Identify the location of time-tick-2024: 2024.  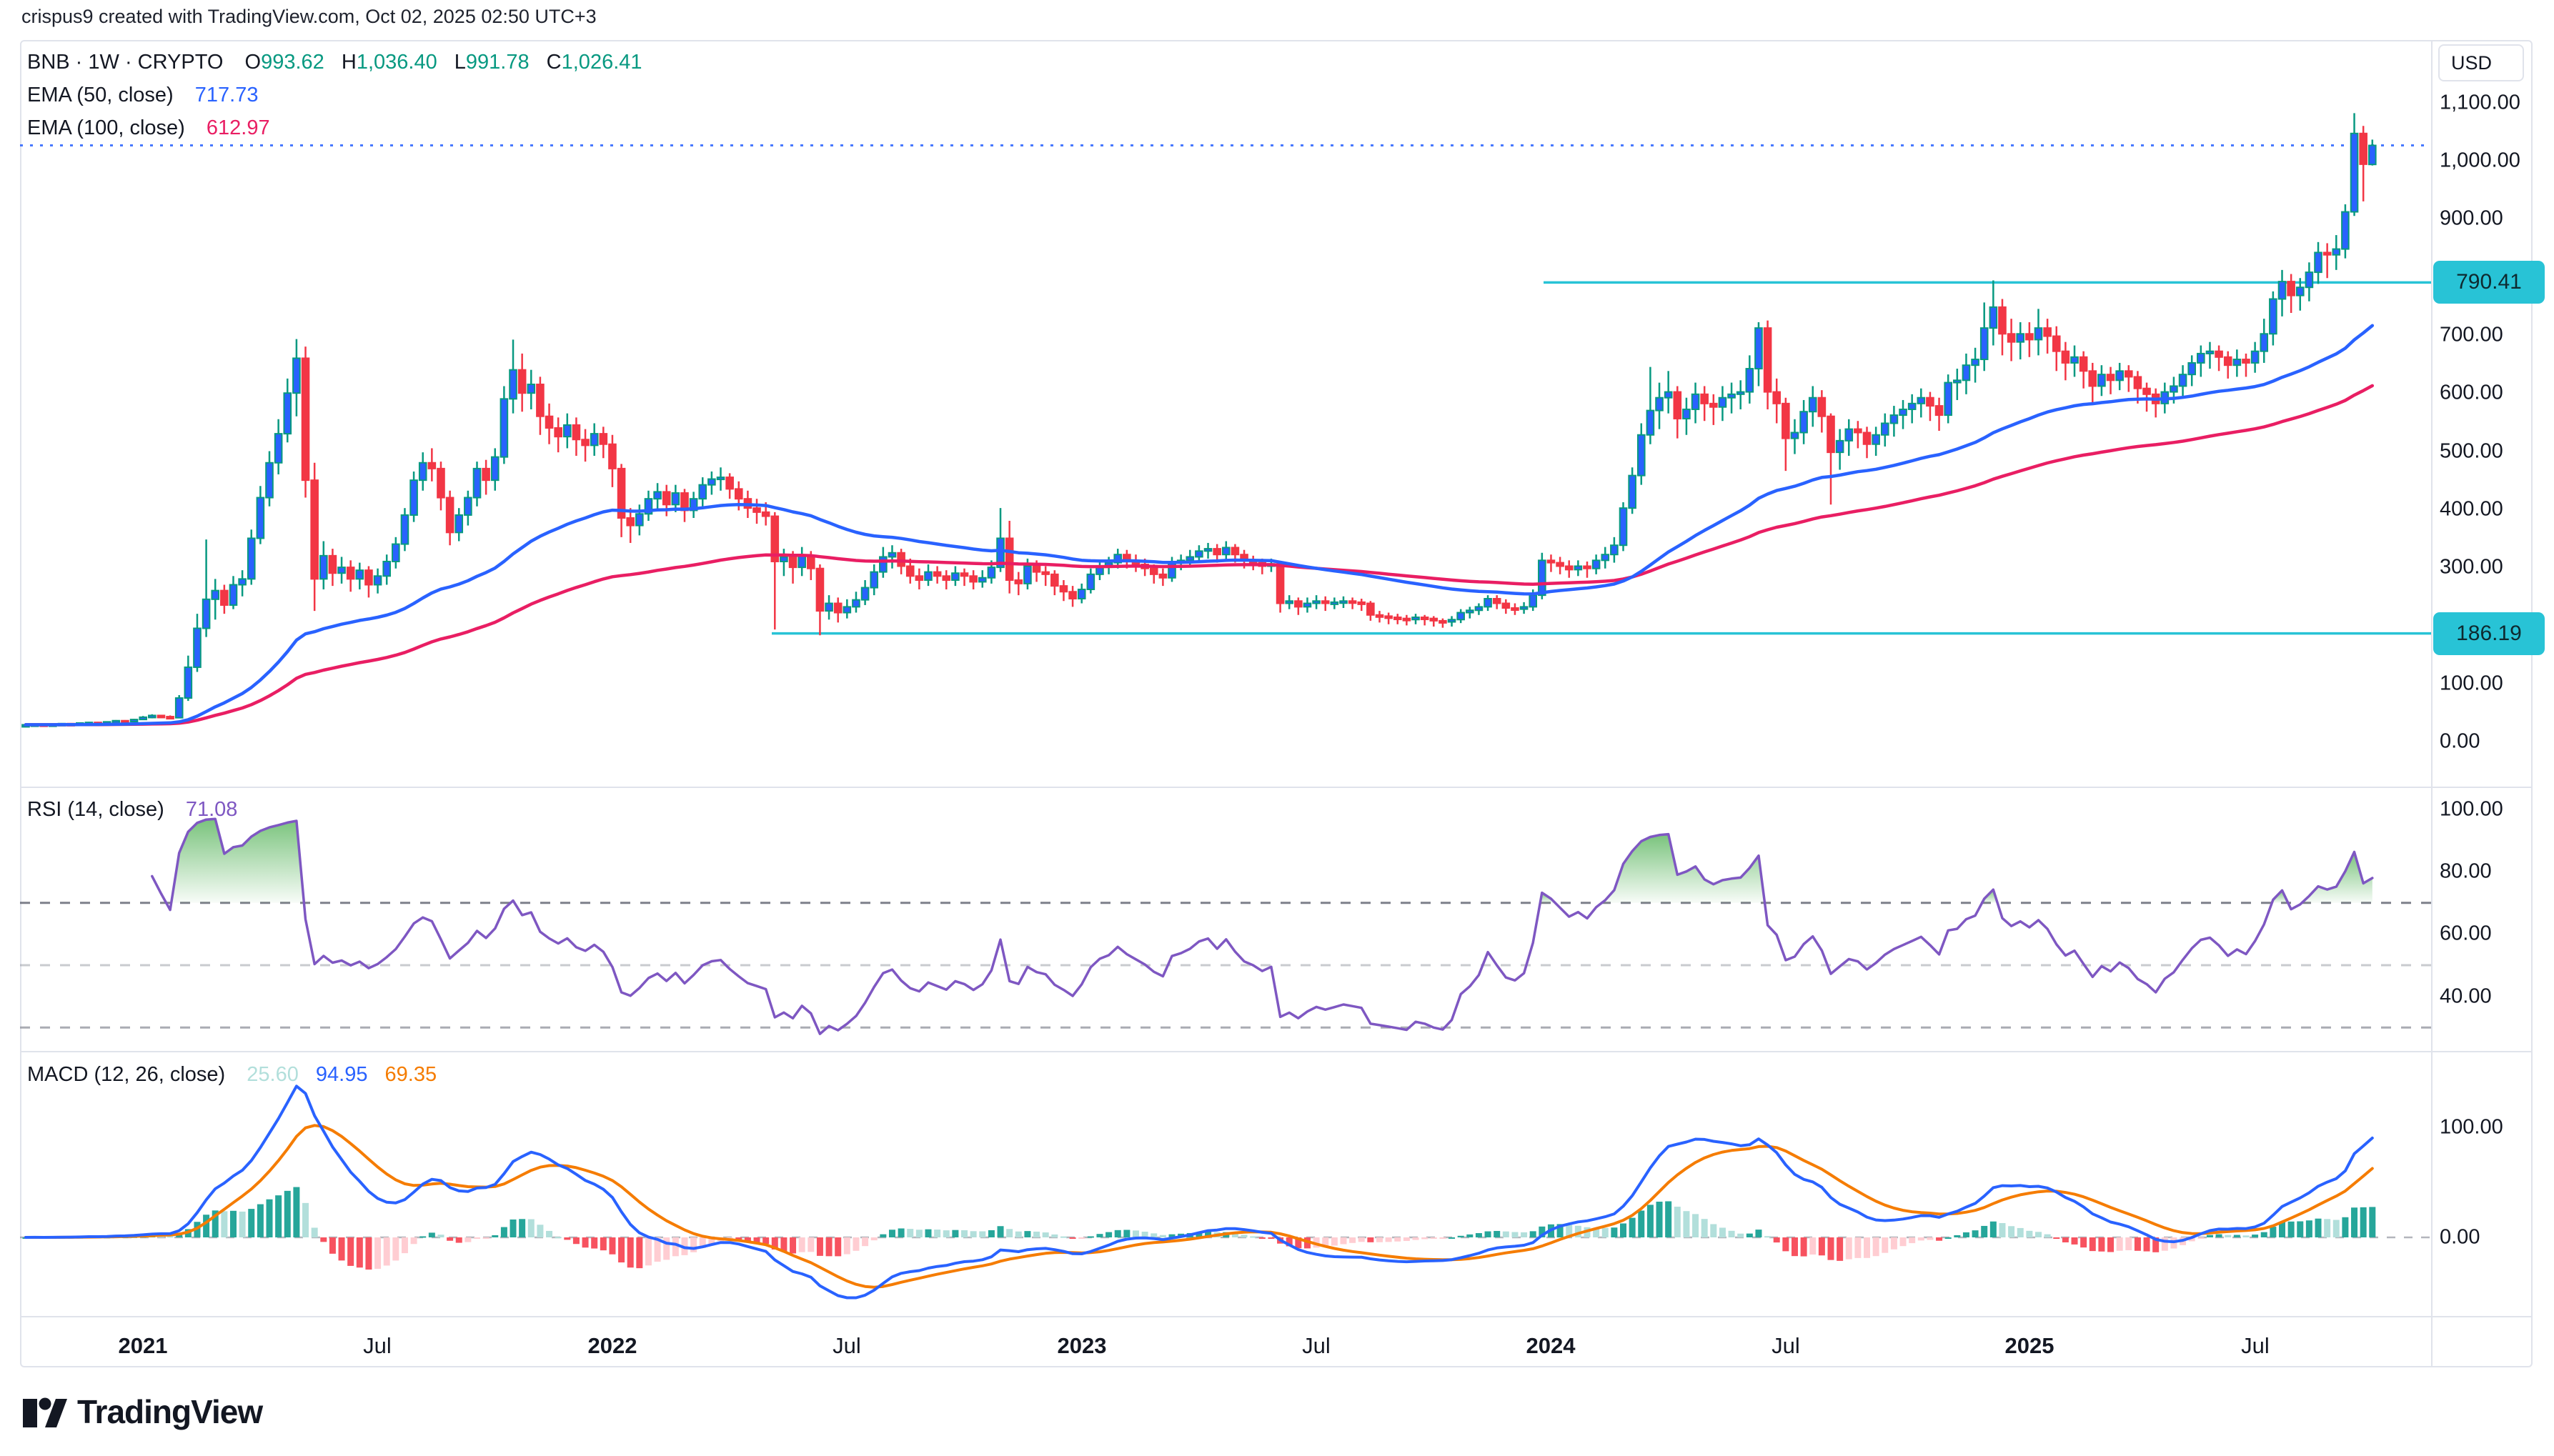
(1551, 1345).